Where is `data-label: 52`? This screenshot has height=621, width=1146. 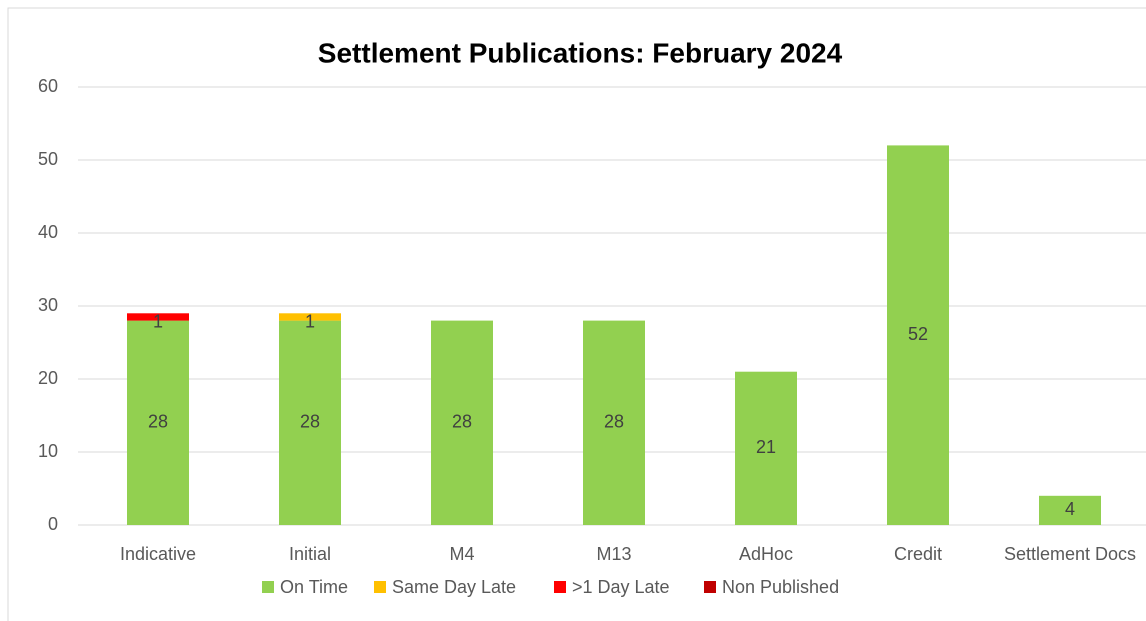
data-label: 52 is located at coordinates (918, 334).